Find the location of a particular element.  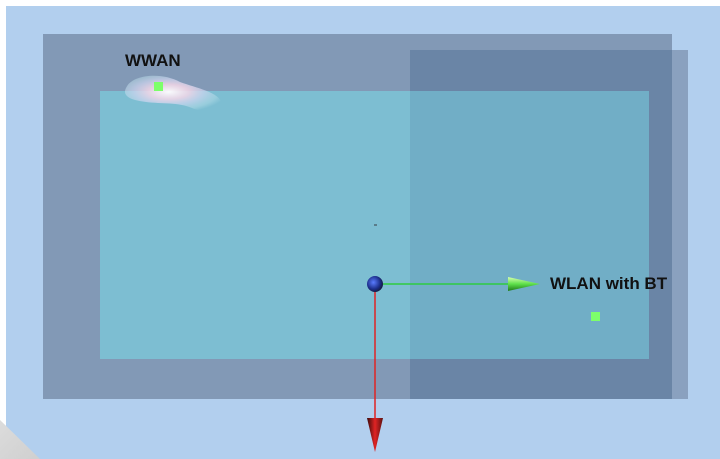

wwan-antenna-marker is located at coordinates (158, 86).